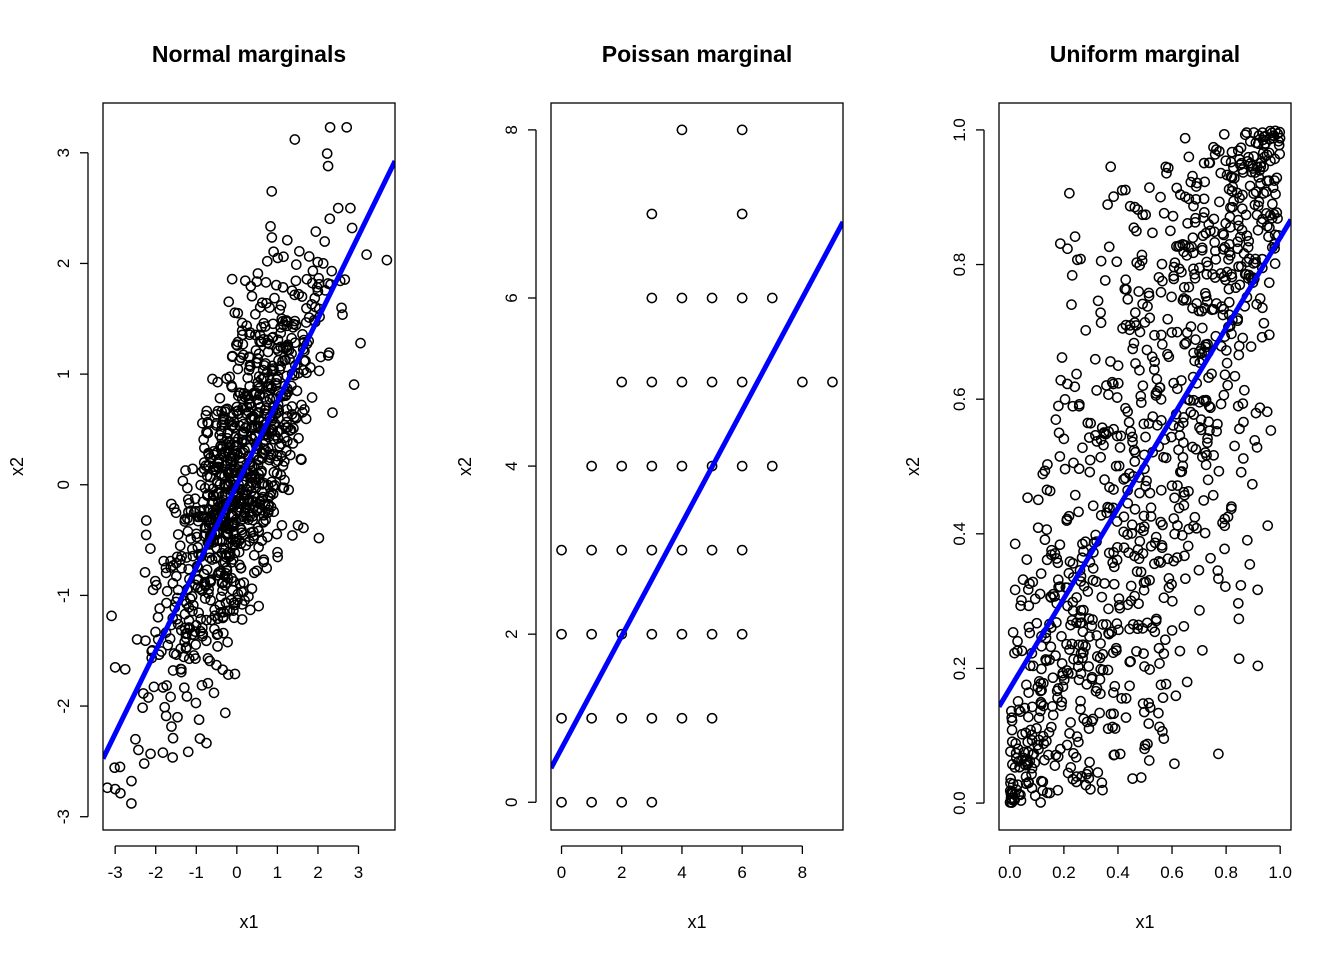 The image size is (1344, 960). I want to click on y-tick-label: -1, so click(63, 595).